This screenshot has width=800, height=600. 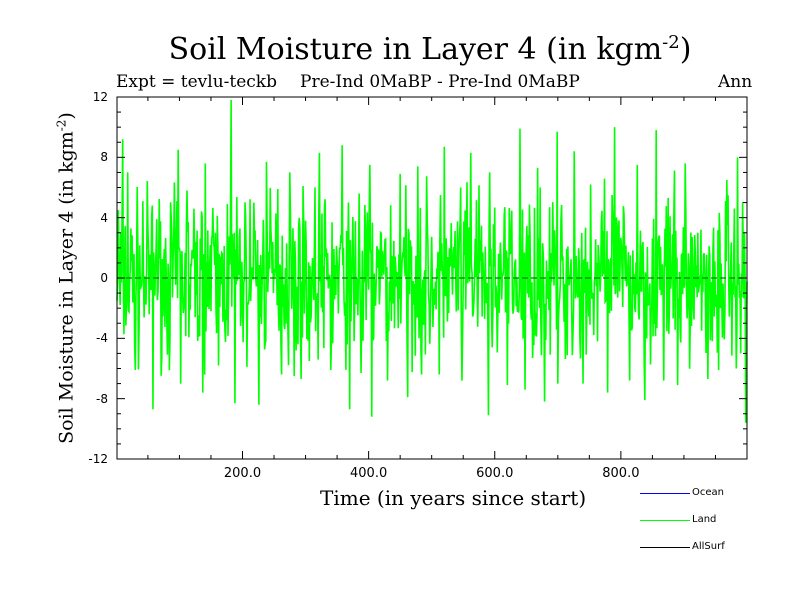 I want to click on y-tick-label: 0, so click(x=104, y=278).